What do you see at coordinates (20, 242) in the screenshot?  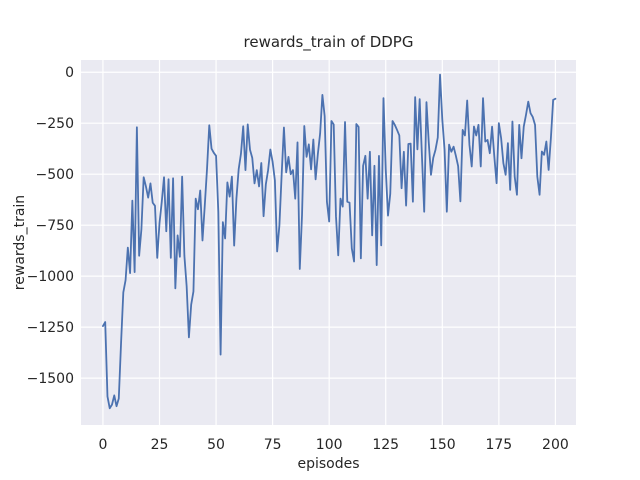 I see `y-axis-label: rewards_train` at bounding box center [20, 242].